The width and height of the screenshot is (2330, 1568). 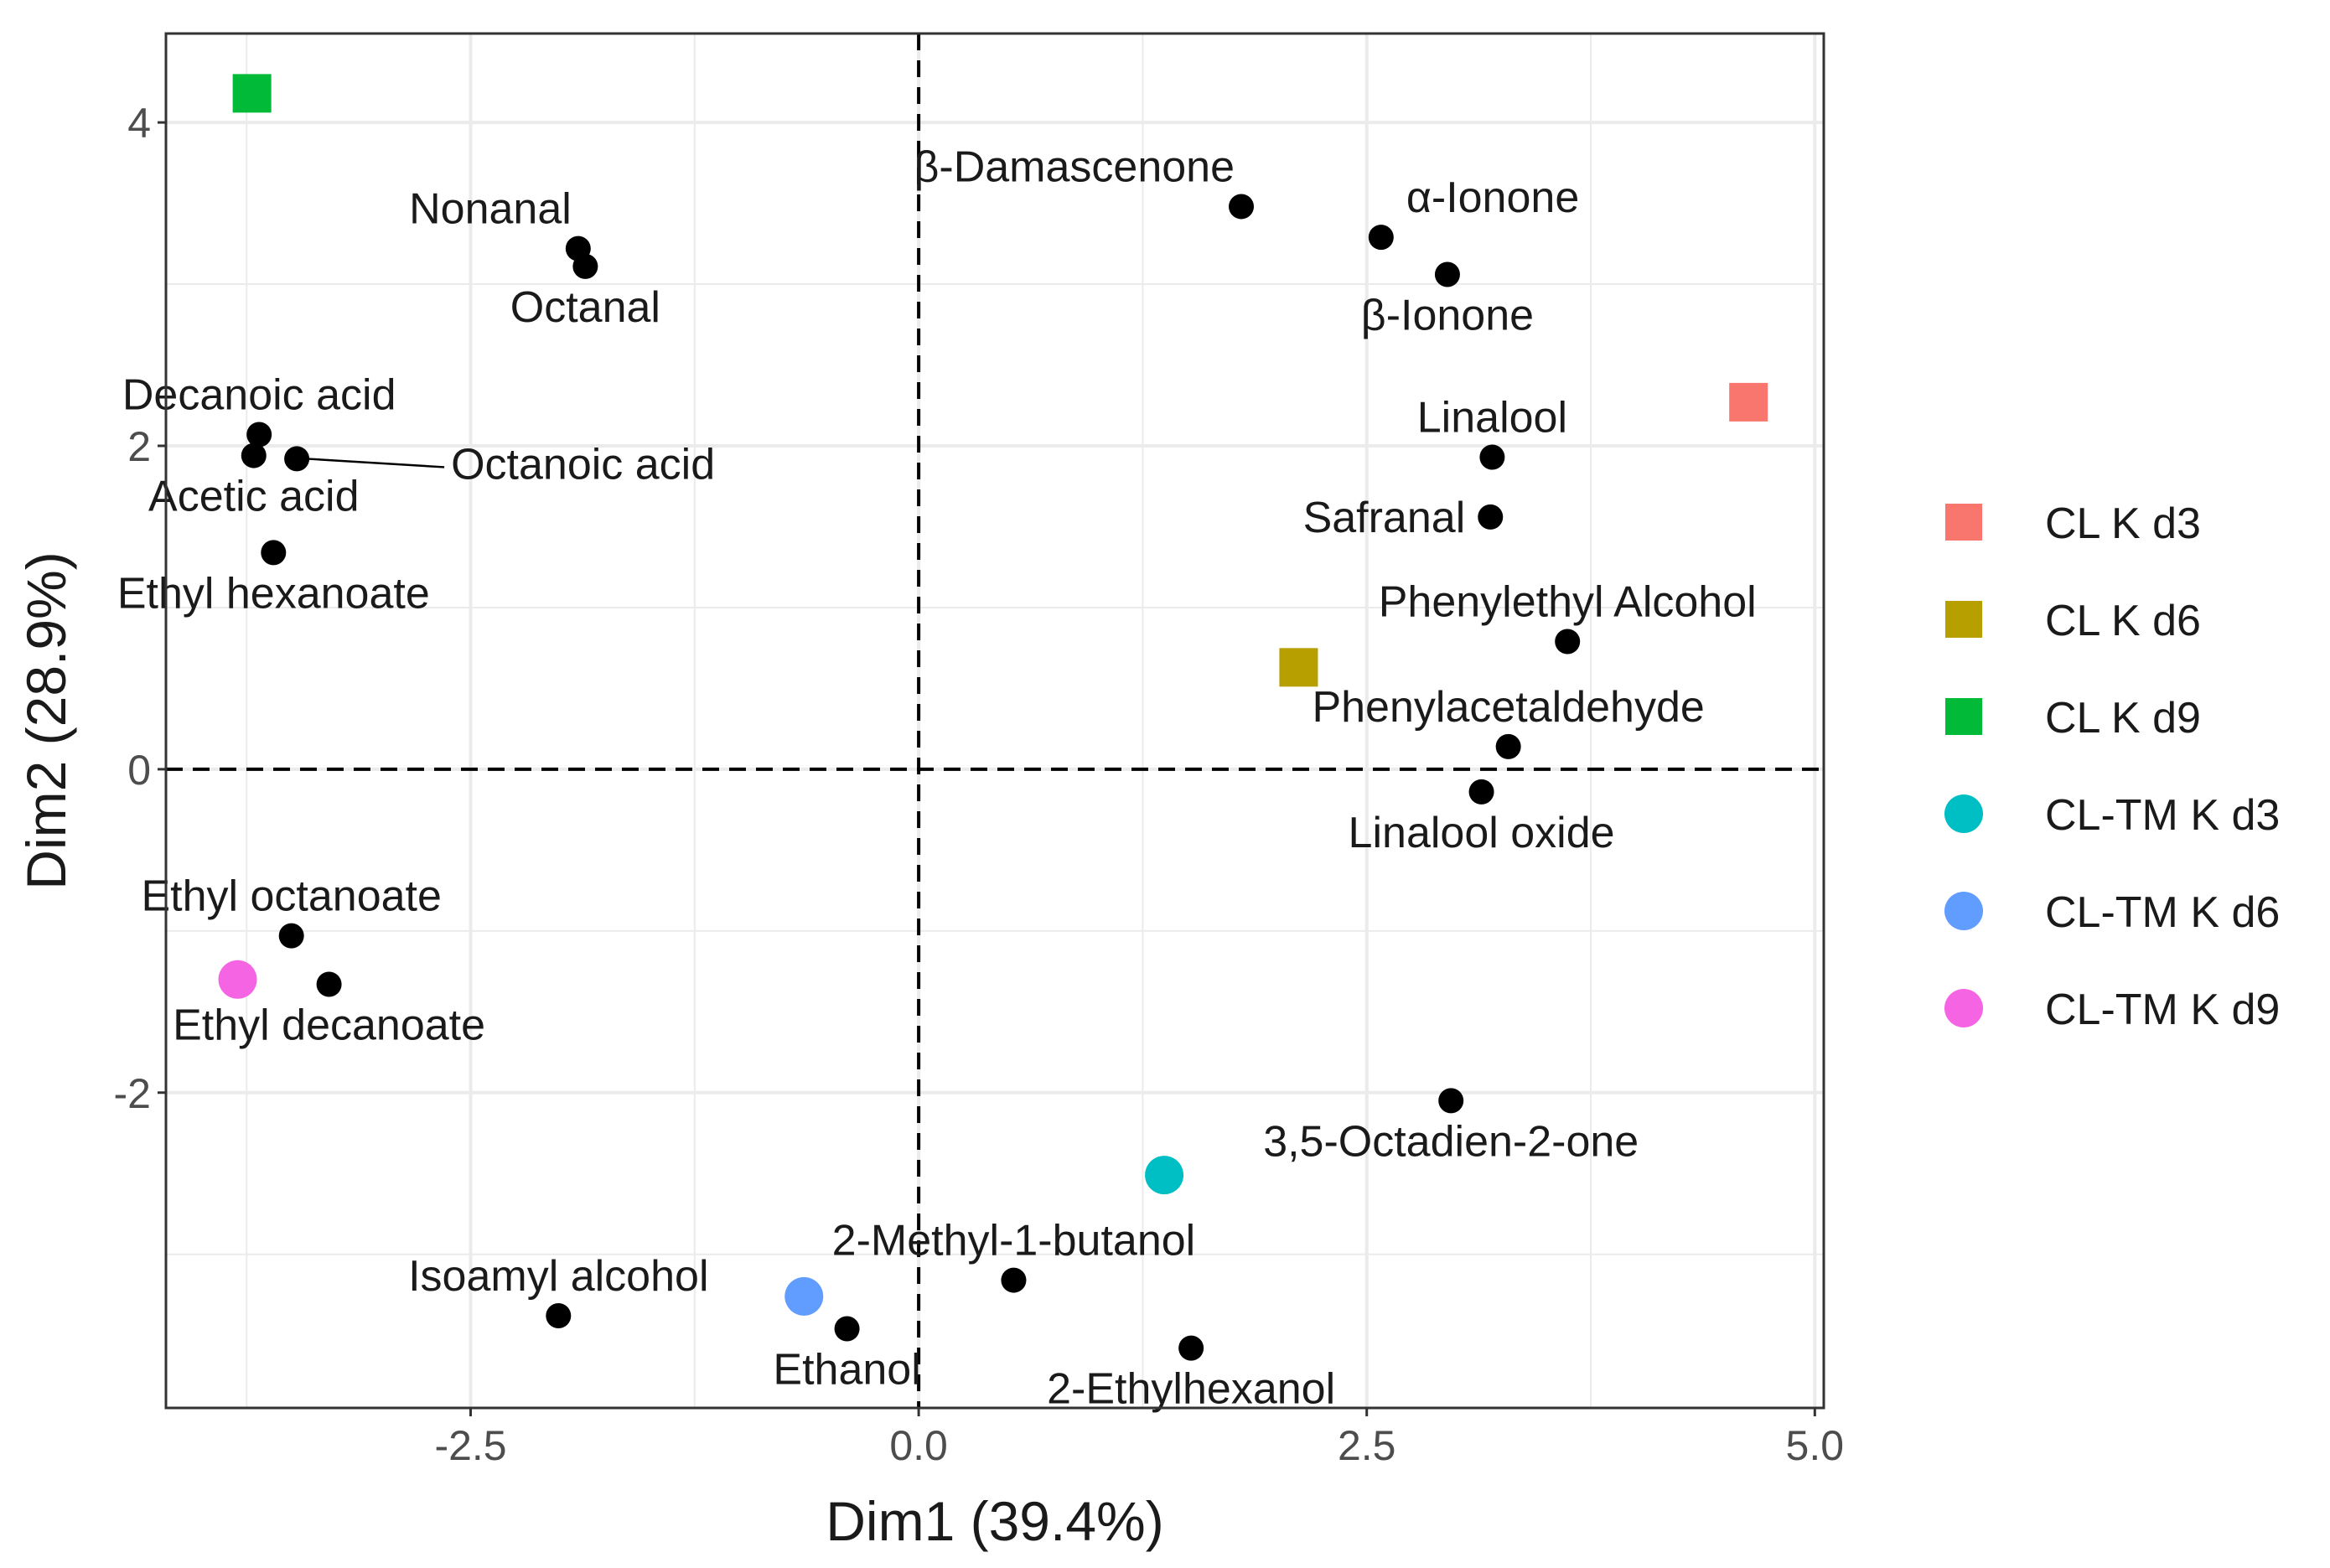 What do you see at coordinates (139, 124) in the screenshot?
I see `y-tick-label: 4` at bounding box center [139, 124].